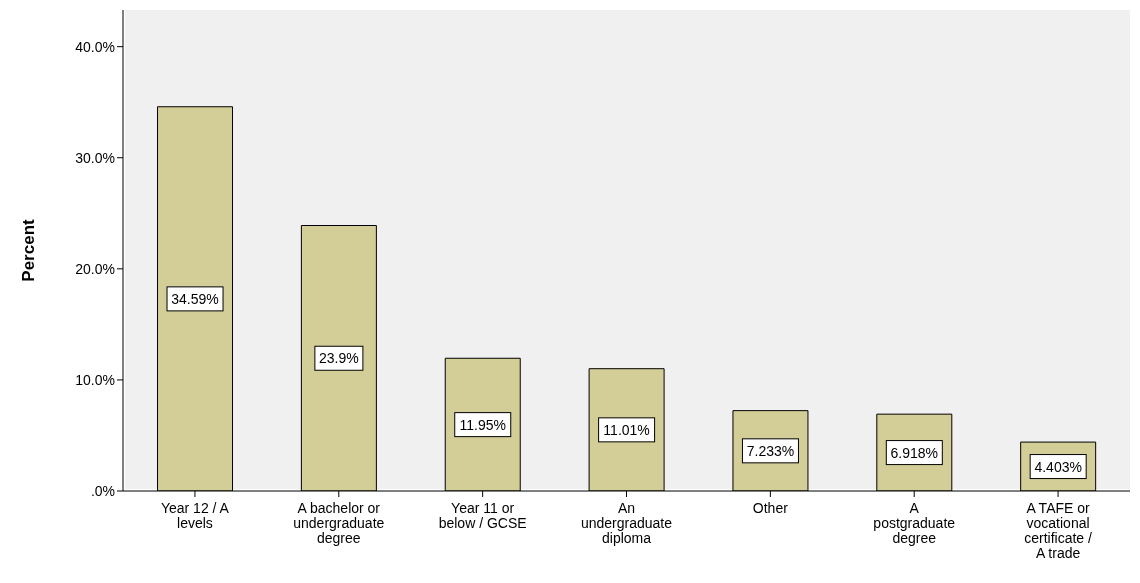 The height and width of the screenshot is (583, 1140). I want to click on y-axis-title: Percent, so click(29, 250).